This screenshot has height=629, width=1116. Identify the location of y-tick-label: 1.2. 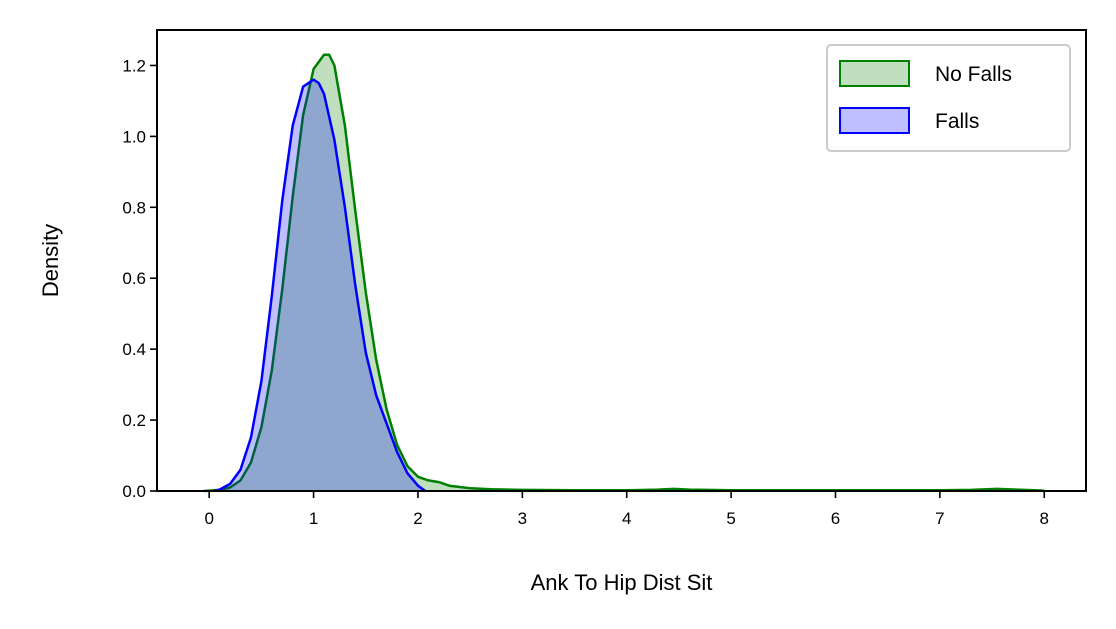
(134, 65).